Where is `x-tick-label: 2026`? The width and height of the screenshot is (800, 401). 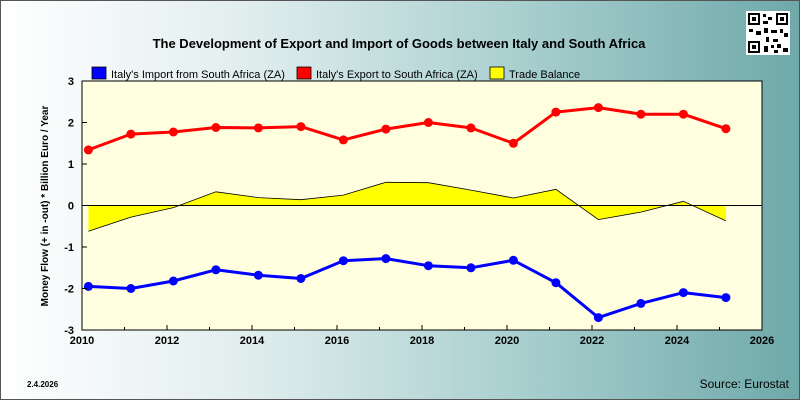 x-tick-label: 2026 is located at coordinates (762, 341).